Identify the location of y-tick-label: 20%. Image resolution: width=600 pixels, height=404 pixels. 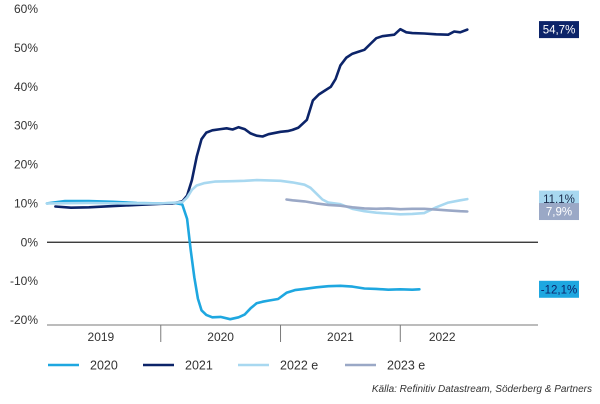
(26, 165).